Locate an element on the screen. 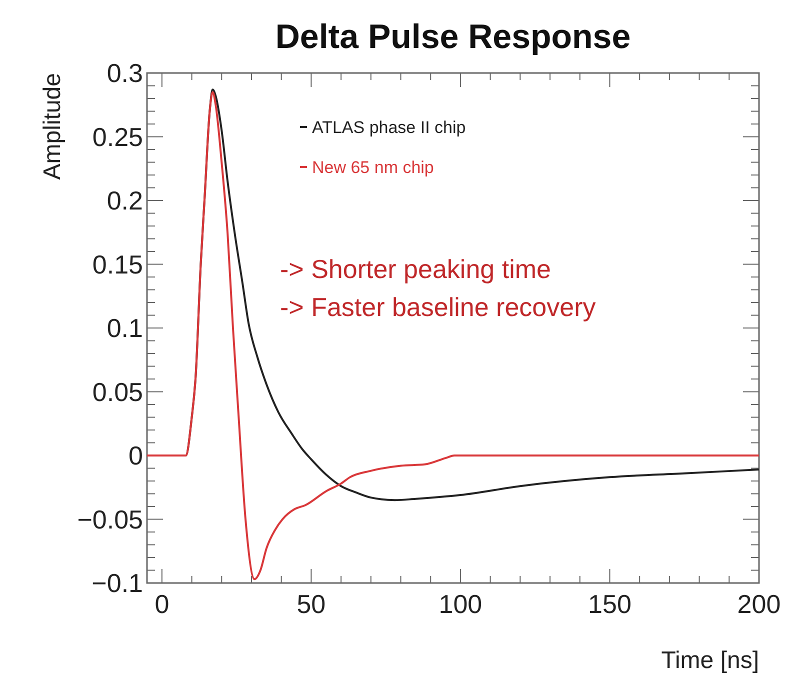 Image resolution: width=790 pixels, height=687 pixels. annotation: -> Faster baseline recovery is located at coordinates (438, 307).